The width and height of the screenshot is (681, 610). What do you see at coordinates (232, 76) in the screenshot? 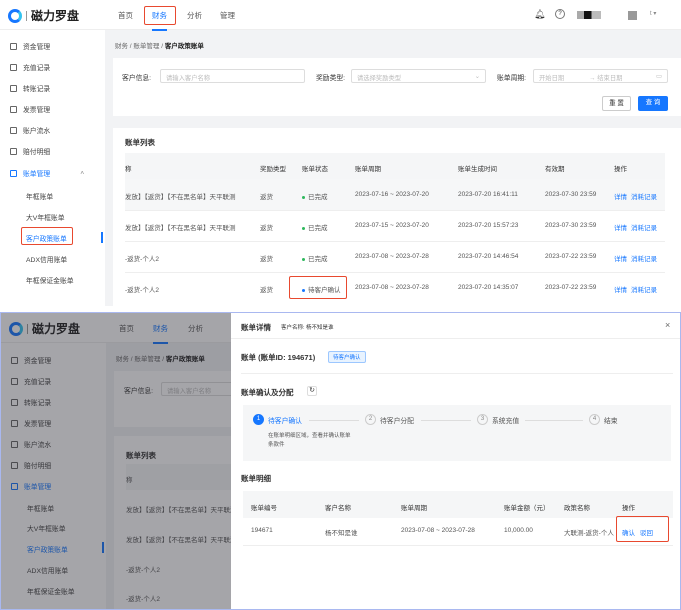
I see `customer-input: 请输入客户名称` at bounding box center [232, 76].